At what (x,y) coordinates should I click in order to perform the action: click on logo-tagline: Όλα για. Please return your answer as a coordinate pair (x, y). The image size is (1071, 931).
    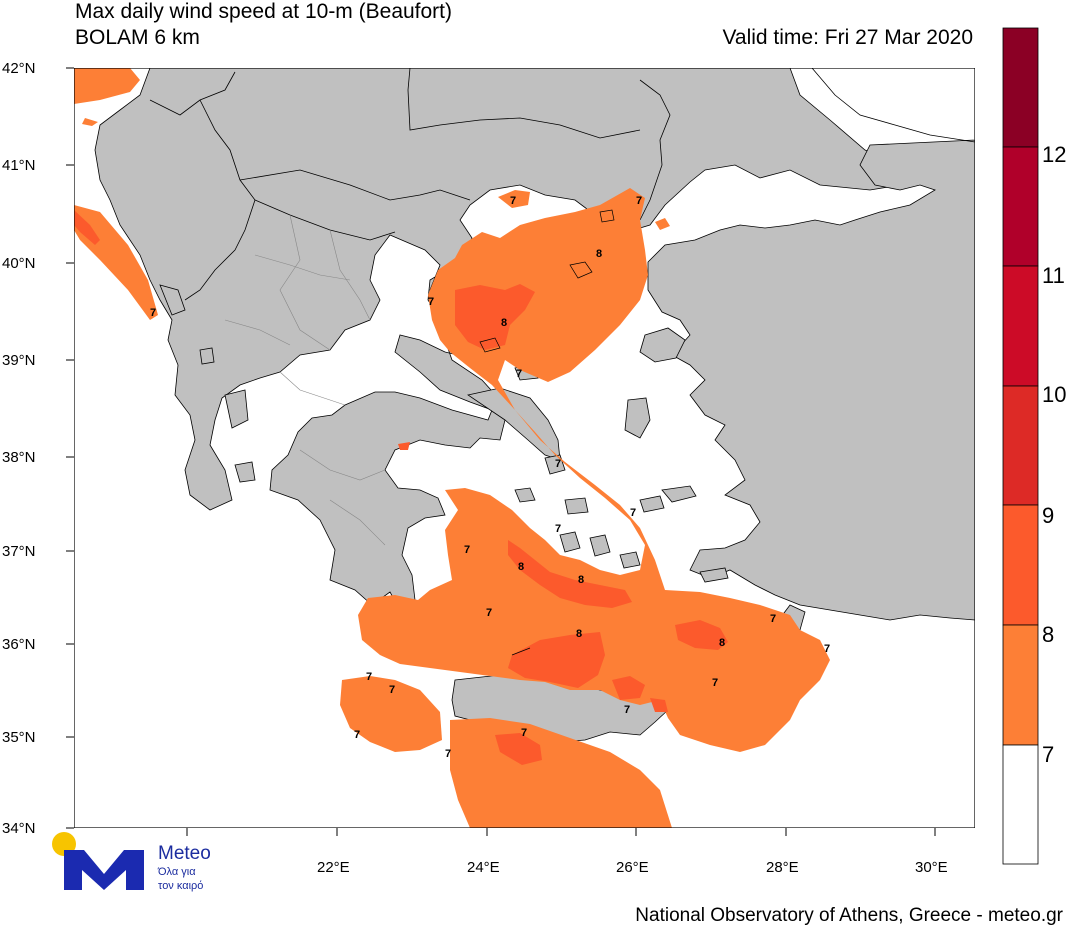
    Looking at the image, I should click on (177, 872).